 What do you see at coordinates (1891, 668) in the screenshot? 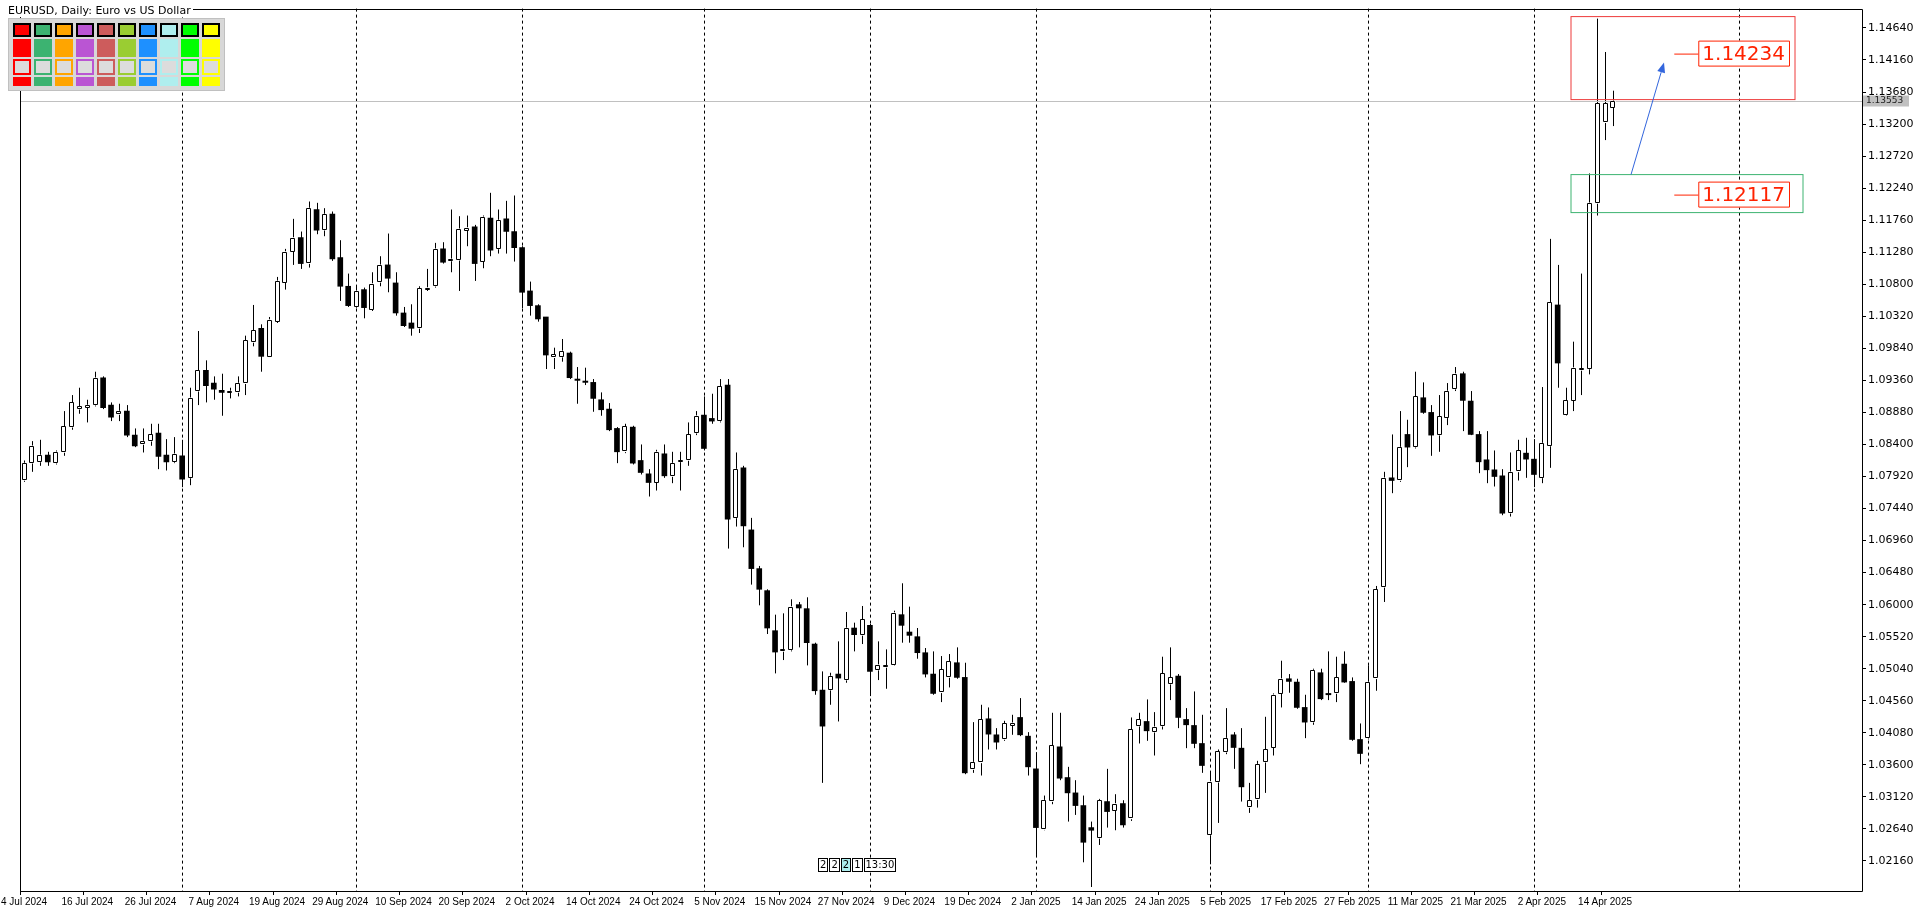
I see `y-tick-label: 1.05040` at bounding box center [1891, 668].